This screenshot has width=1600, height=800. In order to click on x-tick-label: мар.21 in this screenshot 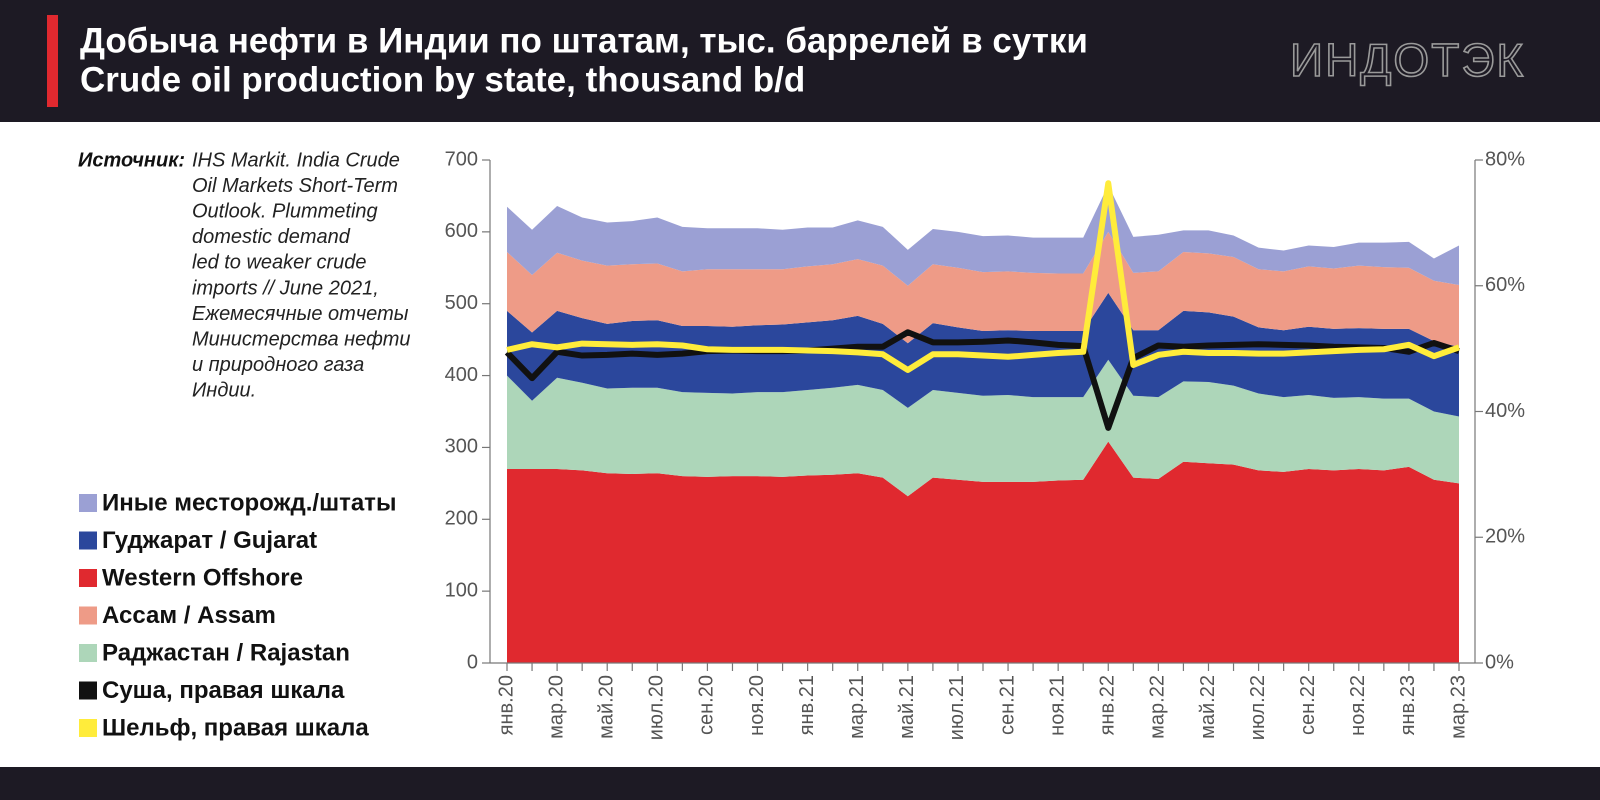, I will do `click(857, 707)`.